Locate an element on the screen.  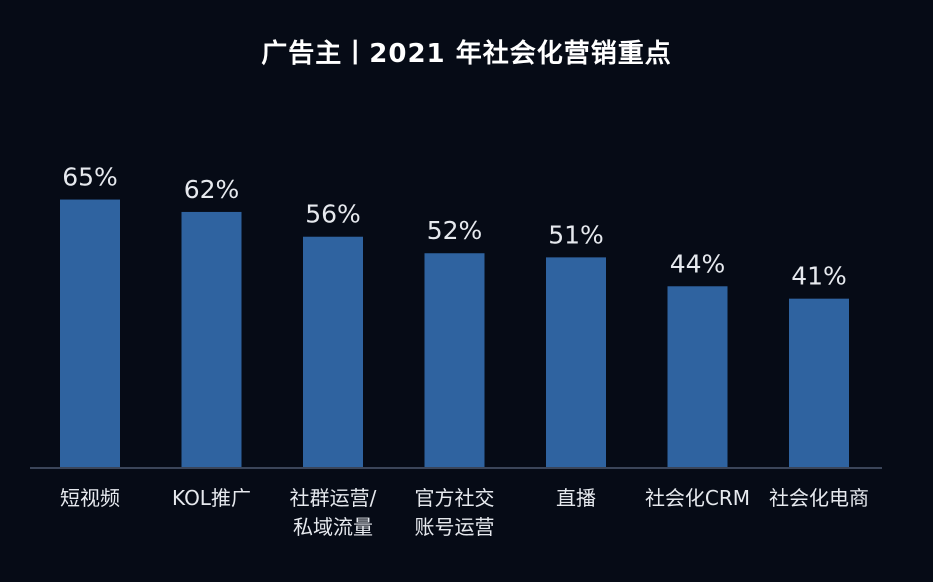
value-label-3: 52% is located at coordinates (455, 230).